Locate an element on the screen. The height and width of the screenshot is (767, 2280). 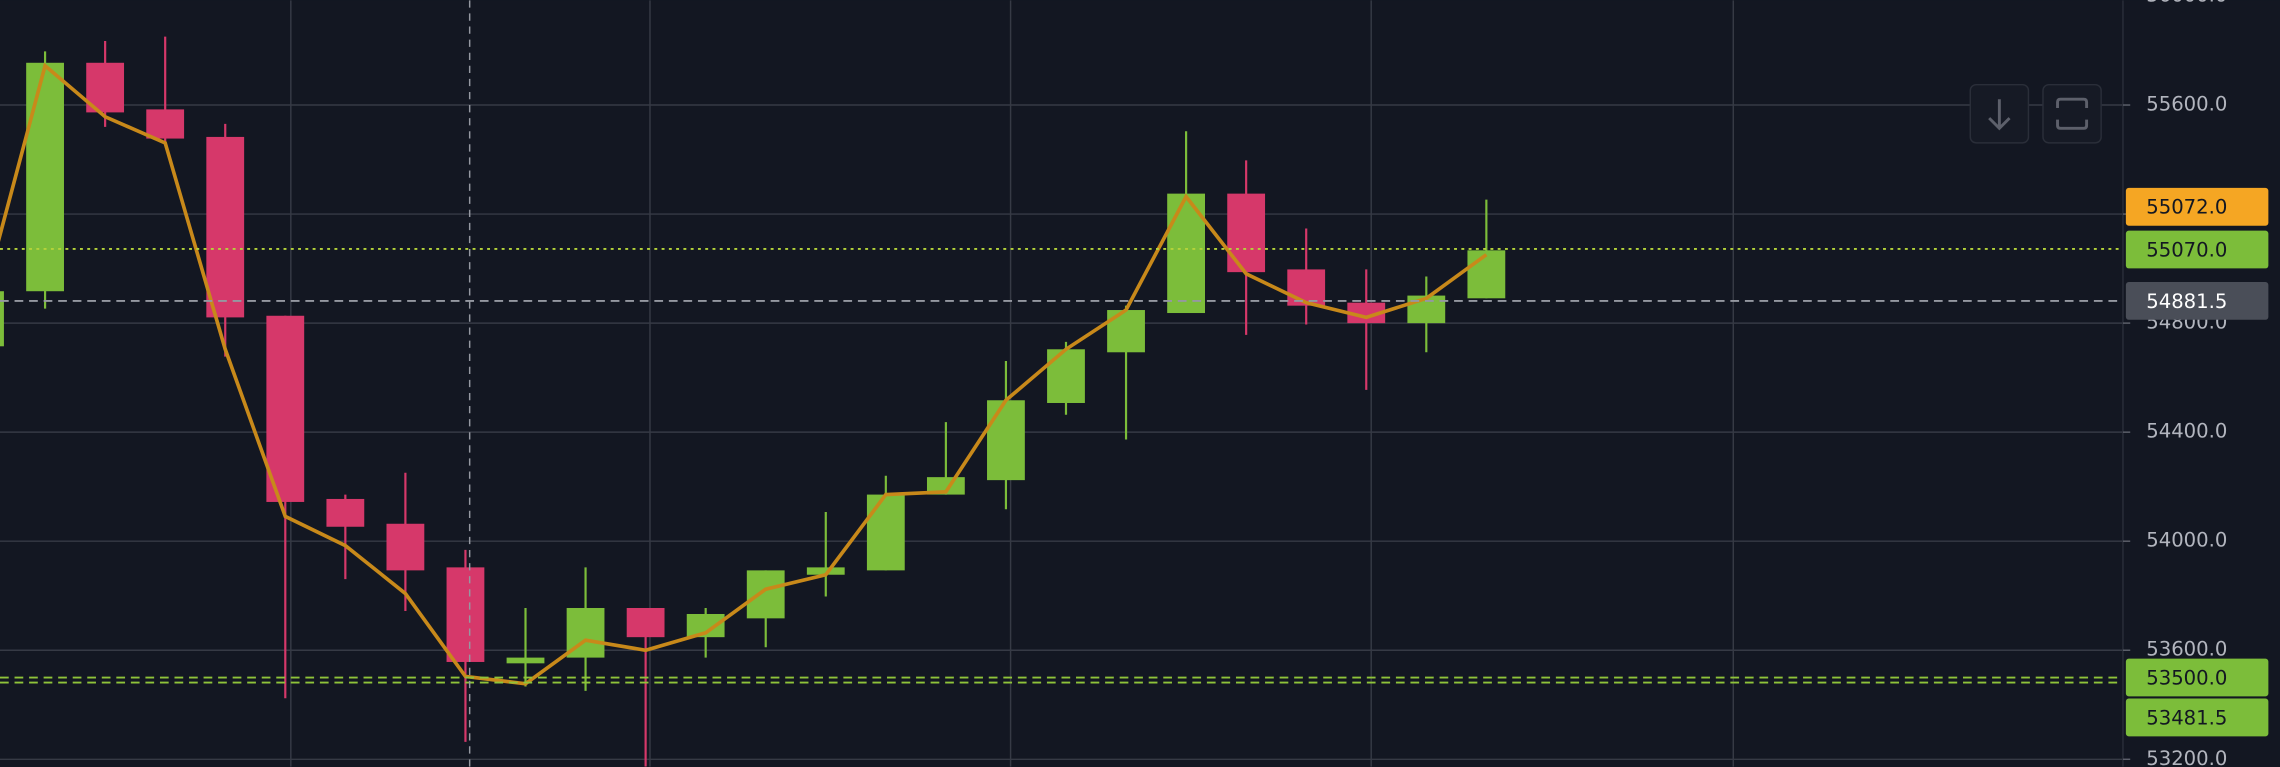
download-button is located at coordinates (1999, 113).